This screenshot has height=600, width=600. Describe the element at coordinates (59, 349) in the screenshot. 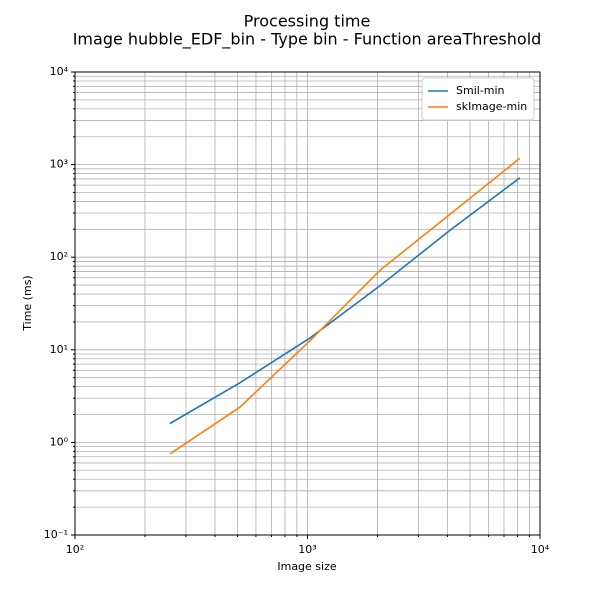

I see `y-tick-label: 10¹` at that location.